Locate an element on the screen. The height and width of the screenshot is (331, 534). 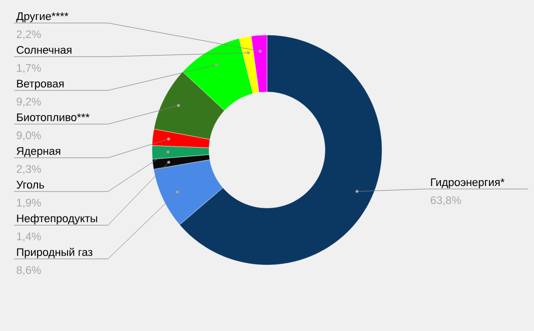
slice-label: Ядерная is located at coordinates (38, 152).